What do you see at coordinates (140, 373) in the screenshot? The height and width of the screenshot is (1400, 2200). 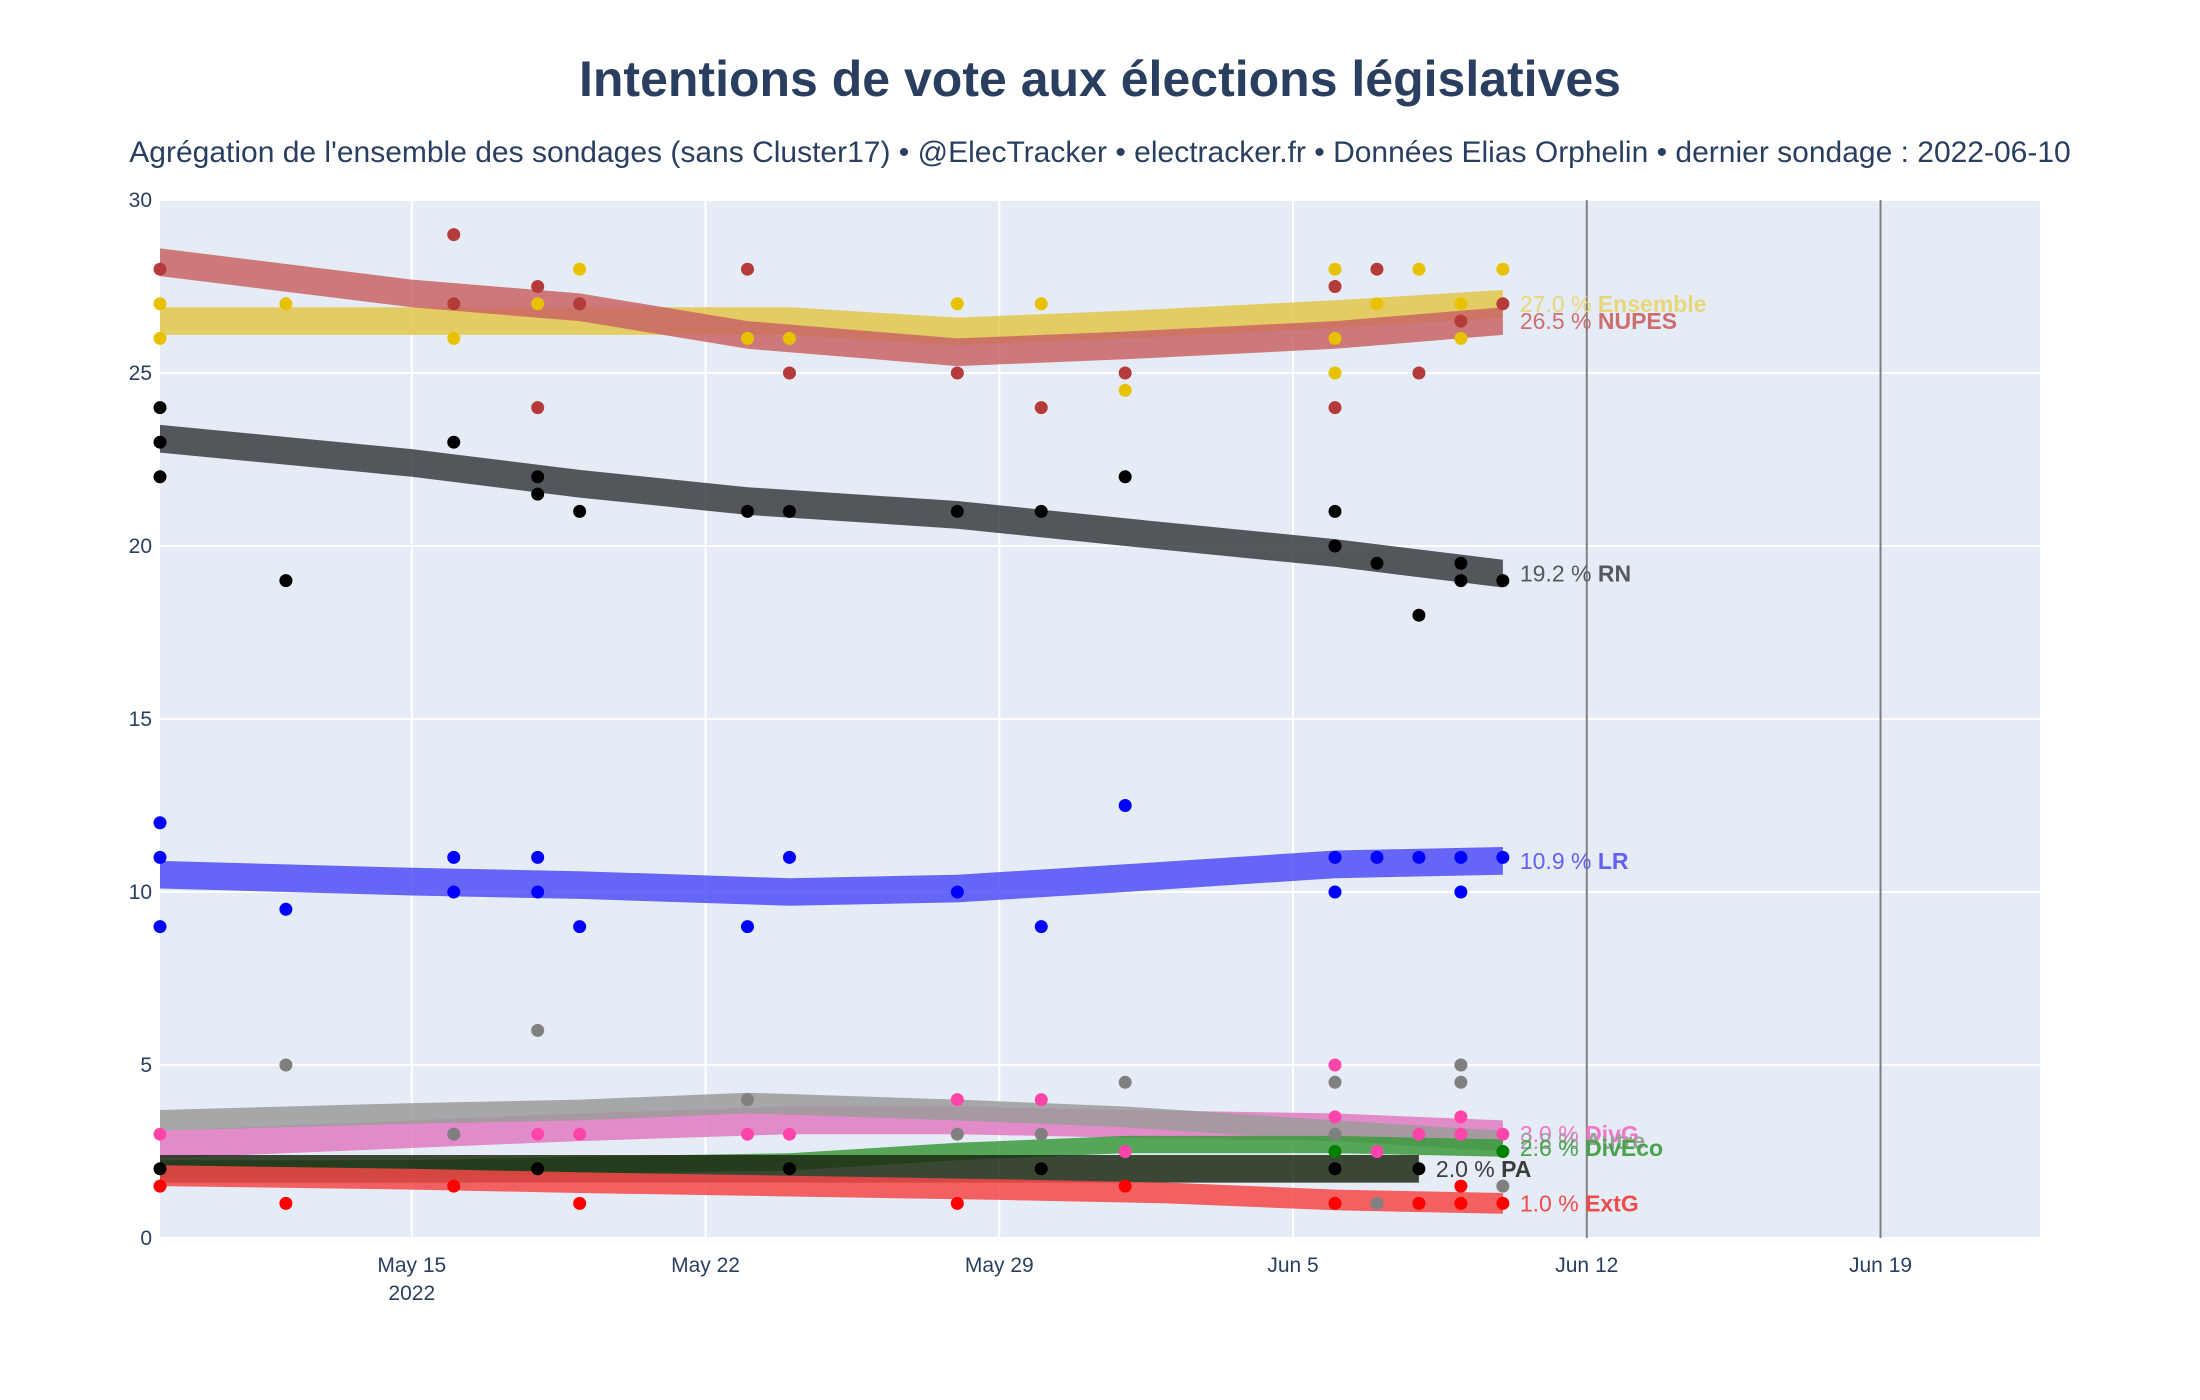 I see `y-tick-label: 25` at bounding box center [140, 373].